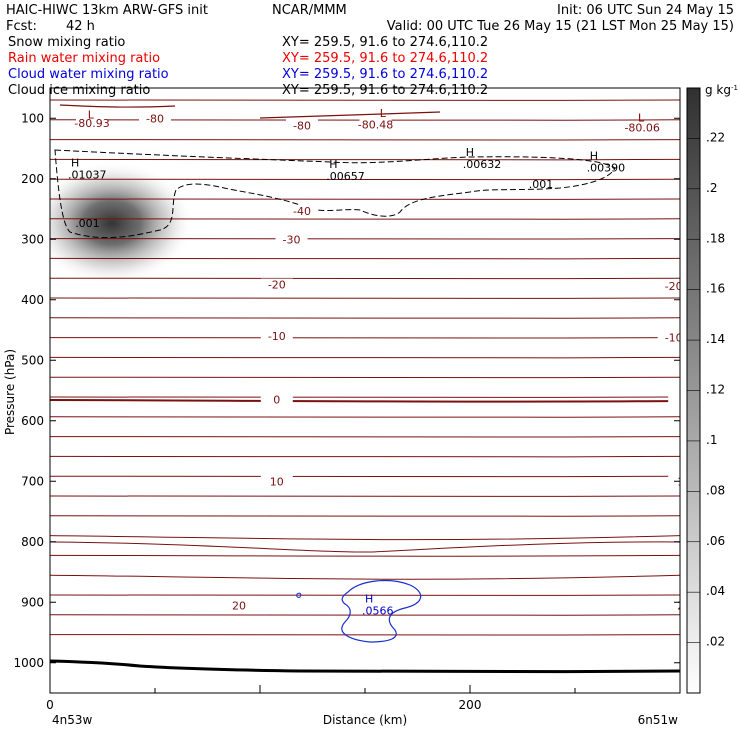 The image size is (740, 740). I want to click on field-name: Cloud ice mixing ratio, so click(79, 90).